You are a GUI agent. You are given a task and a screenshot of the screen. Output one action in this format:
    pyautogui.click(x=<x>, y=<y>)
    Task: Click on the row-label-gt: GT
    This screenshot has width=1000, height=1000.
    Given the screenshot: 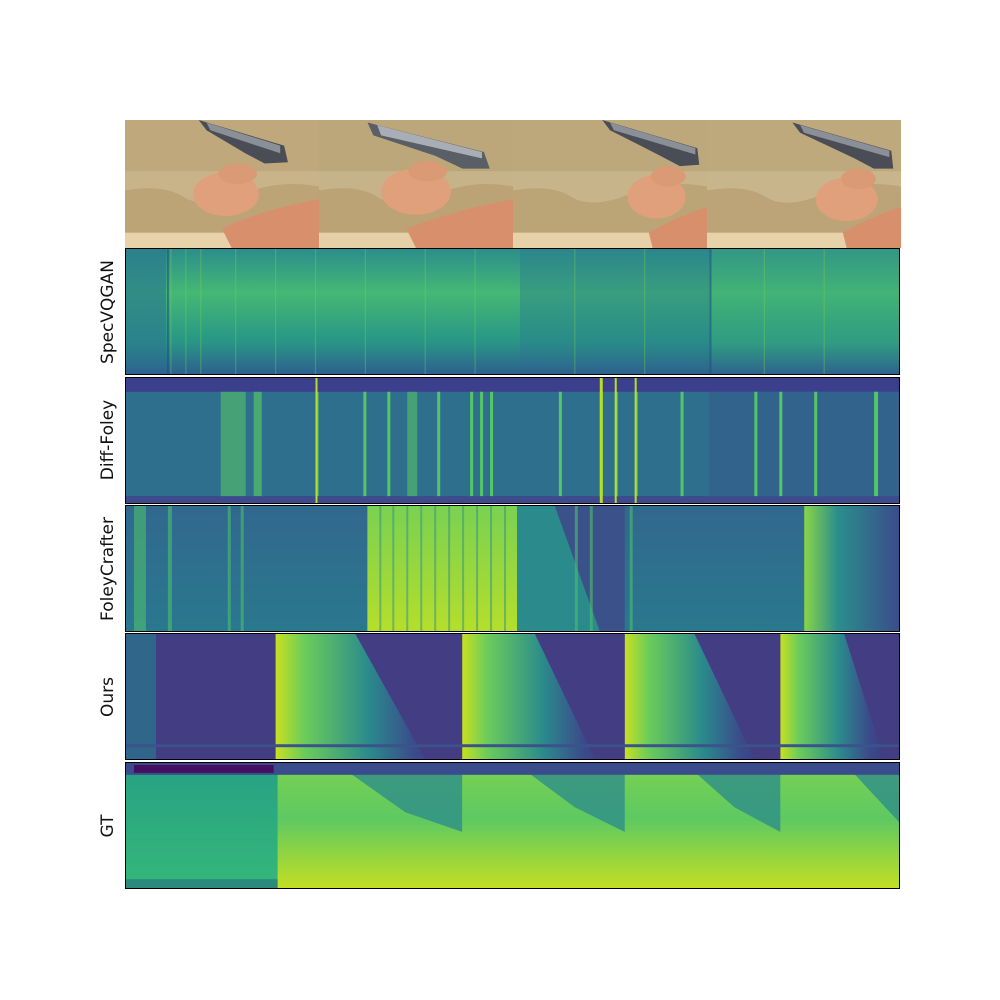 What is the action you would take?
    pyautogui.click(x=108, y=826)
    